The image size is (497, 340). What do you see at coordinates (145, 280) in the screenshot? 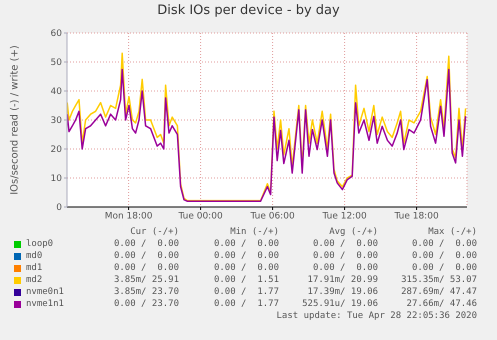
I see `text: 3.85m/ 25.91` at bounding box center [145, 280].